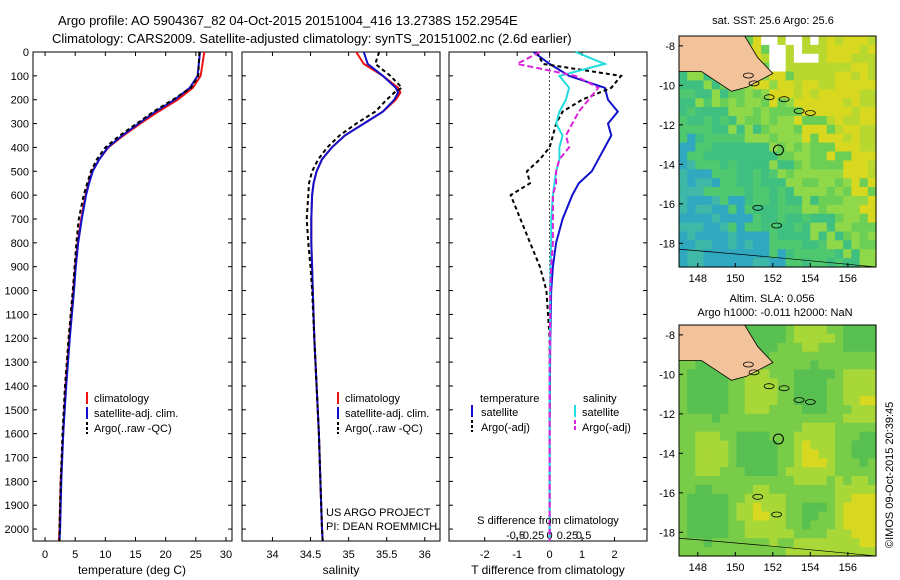  Describe the element at coordinates (17, 292) in the screenshot. I see `depth-tick-label: 1000` at that location.